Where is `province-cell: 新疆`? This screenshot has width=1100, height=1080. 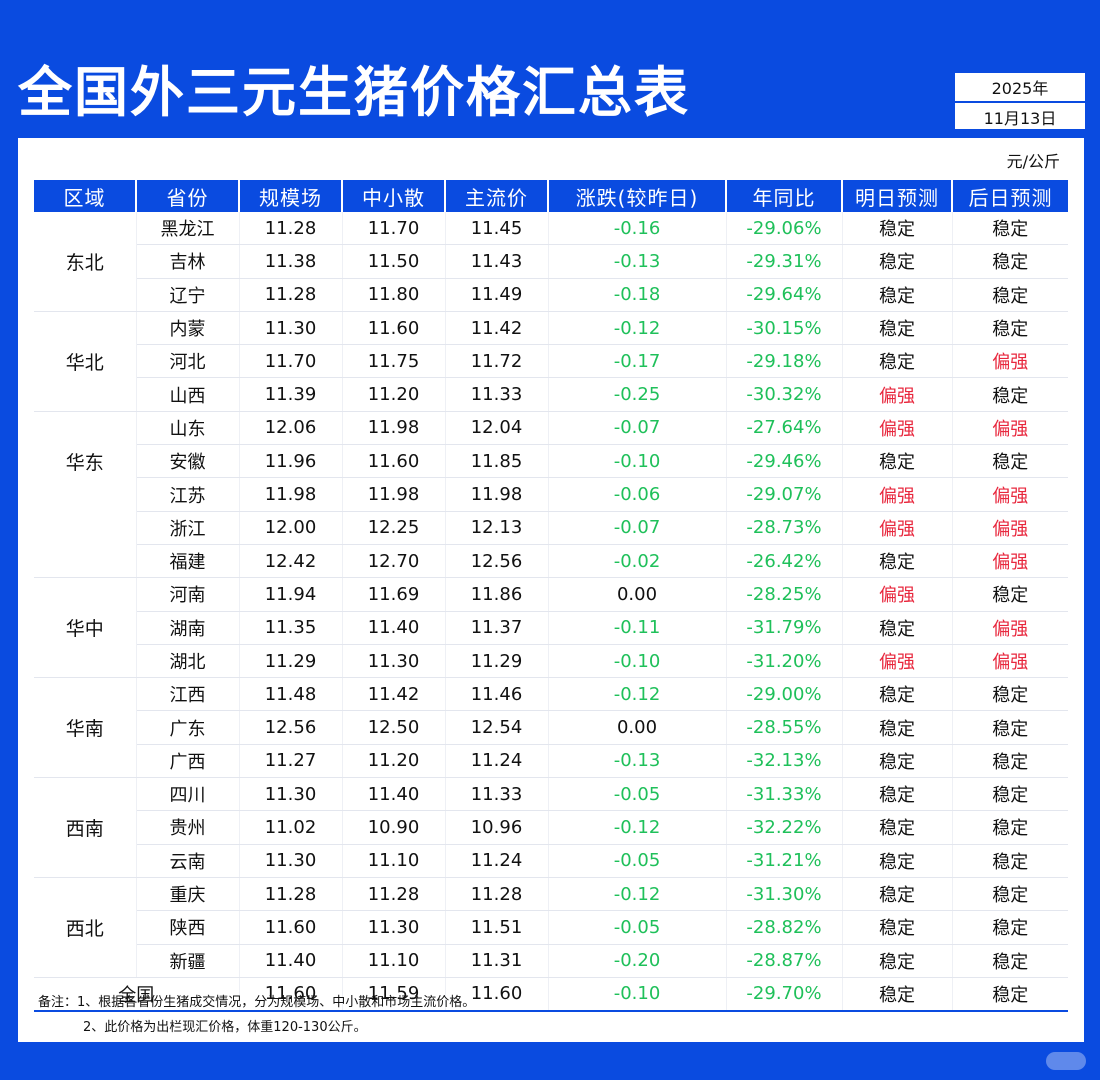 province-cell: 新疆 is located at coordinates (188, 961).